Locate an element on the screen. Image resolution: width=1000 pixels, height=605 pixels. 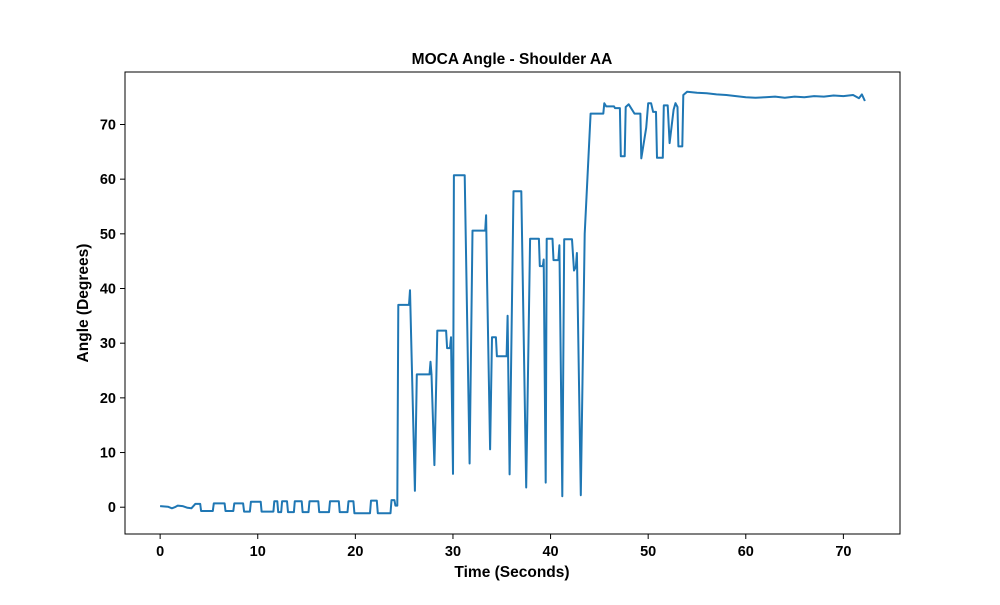
y-axis: 0 10 20 30 40 50 60 70 is located at coordinates (112, 316).